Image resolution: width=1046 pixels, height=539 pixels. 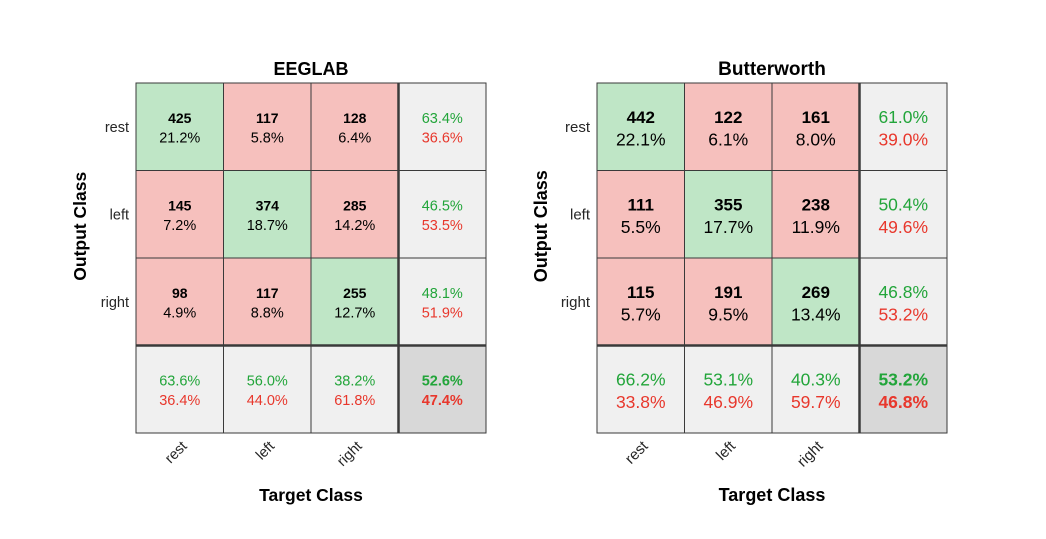 I want to click on row-error-rate: 53.5%, so click(x=442, y=226).